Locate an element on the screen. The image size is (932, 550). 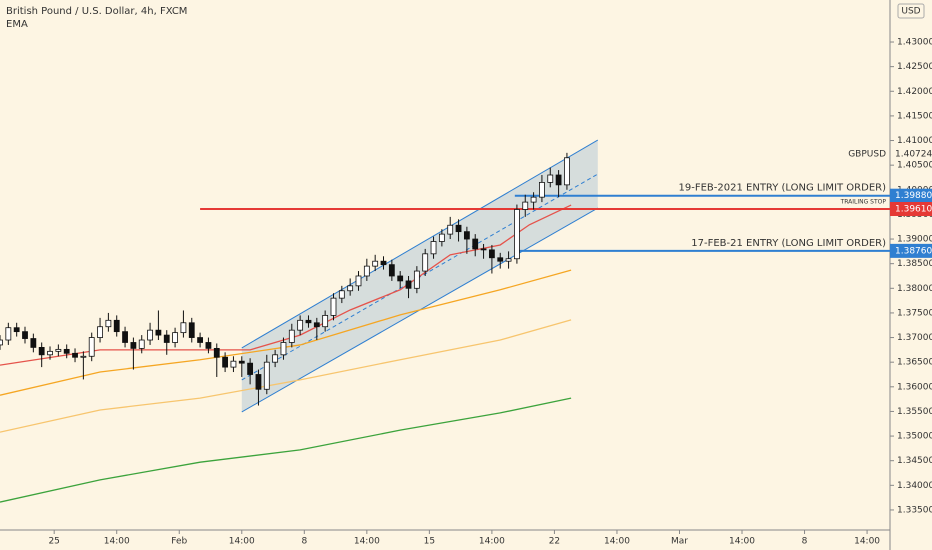
y-tick-label: 1.40500 is located at coordinates (914, 166).